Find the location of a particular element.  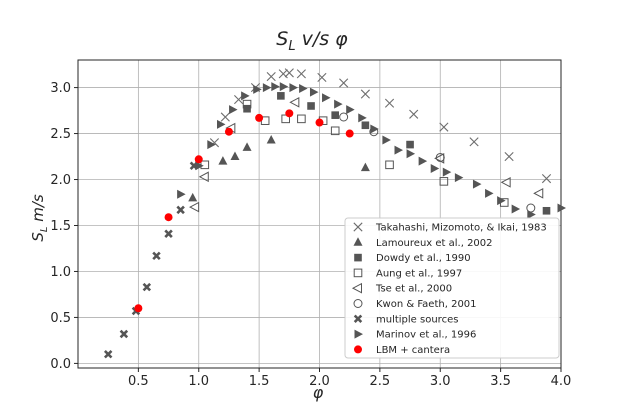

y-tick-label: 2.0 is located at coordinates (60, 180).